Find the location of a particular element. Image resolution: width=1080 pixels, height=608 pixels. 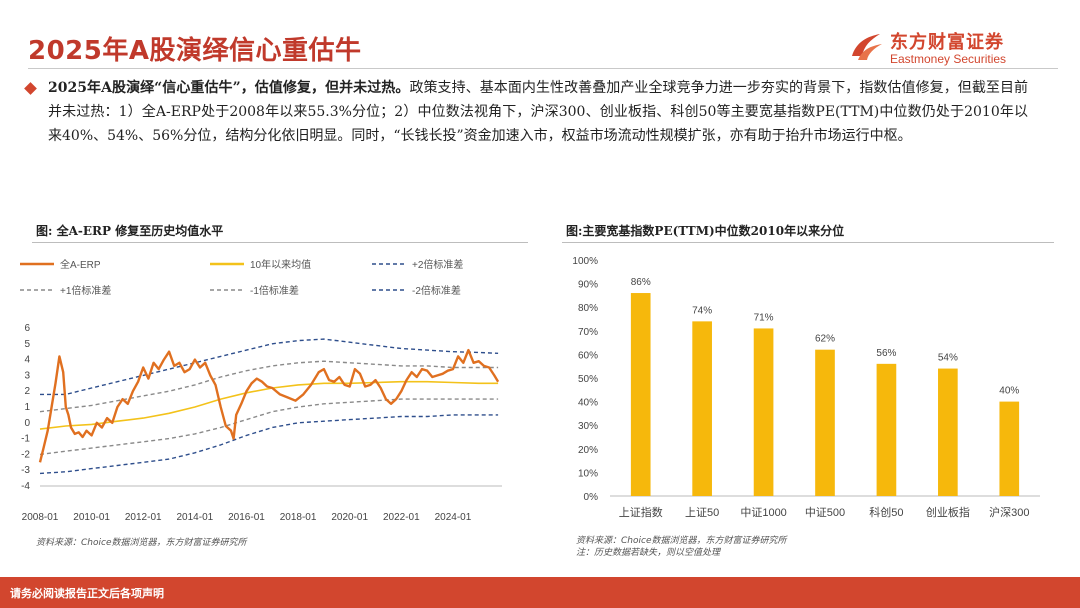

y-tick-label: -2 is located at coordinates (25, 454).